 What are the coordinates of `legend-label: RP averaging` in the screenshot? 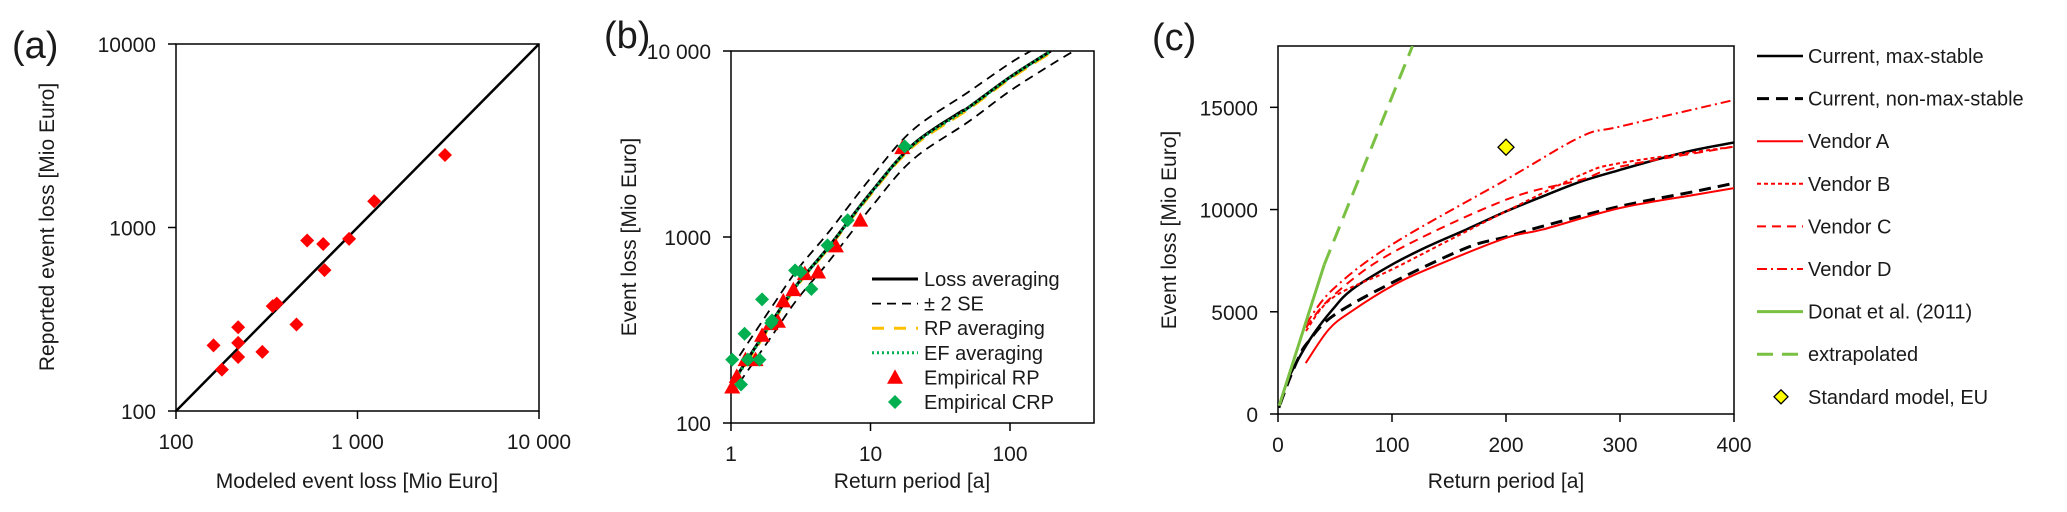 It's located at (984, 329).